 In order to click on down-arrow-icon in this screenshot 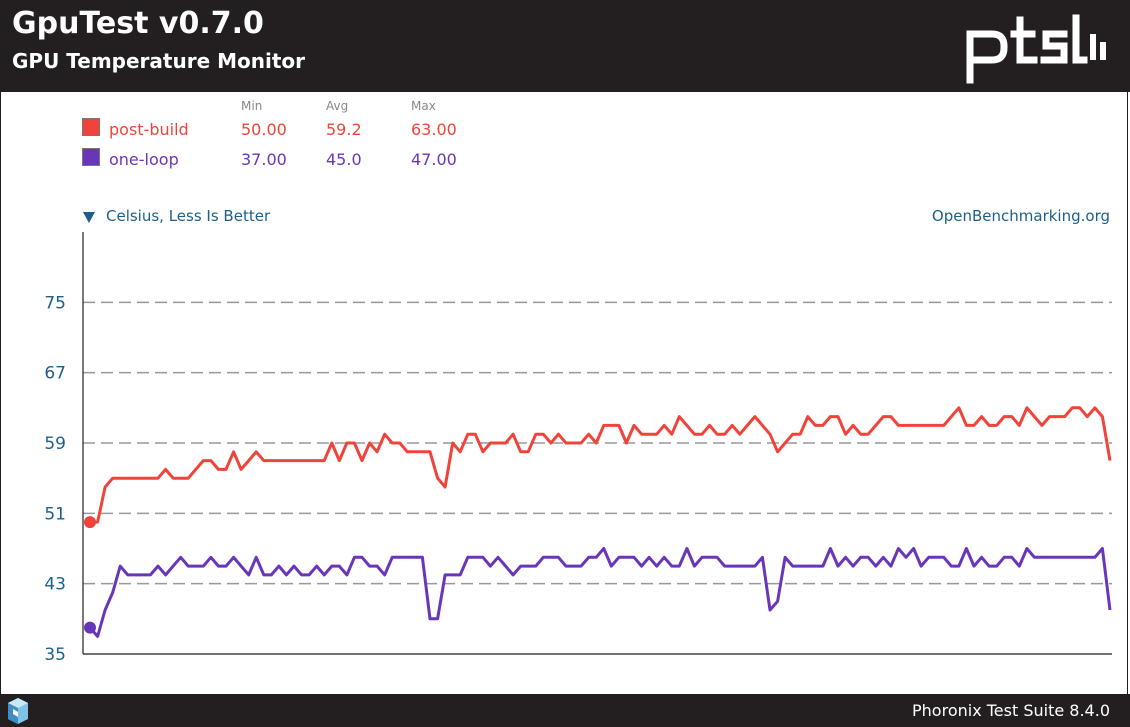, I will do `click(89, 217)`.